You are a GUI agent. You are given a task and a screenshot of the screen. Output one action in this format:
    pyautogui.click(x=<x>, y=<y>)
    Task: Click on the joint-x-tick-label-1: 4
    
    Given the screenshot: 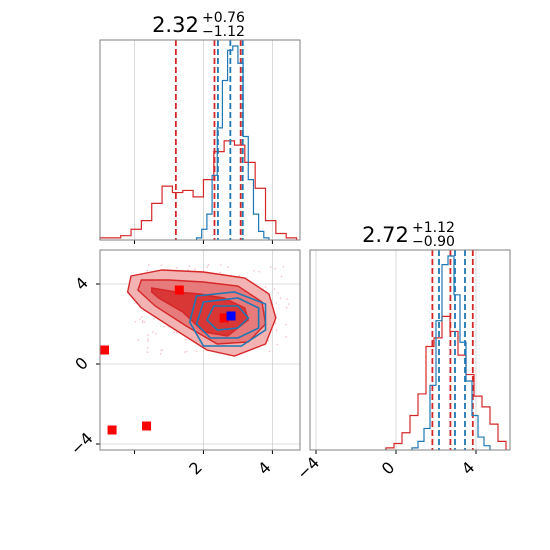 What is the action you would take?
    pyautogui.click(x=264, y=468)
    